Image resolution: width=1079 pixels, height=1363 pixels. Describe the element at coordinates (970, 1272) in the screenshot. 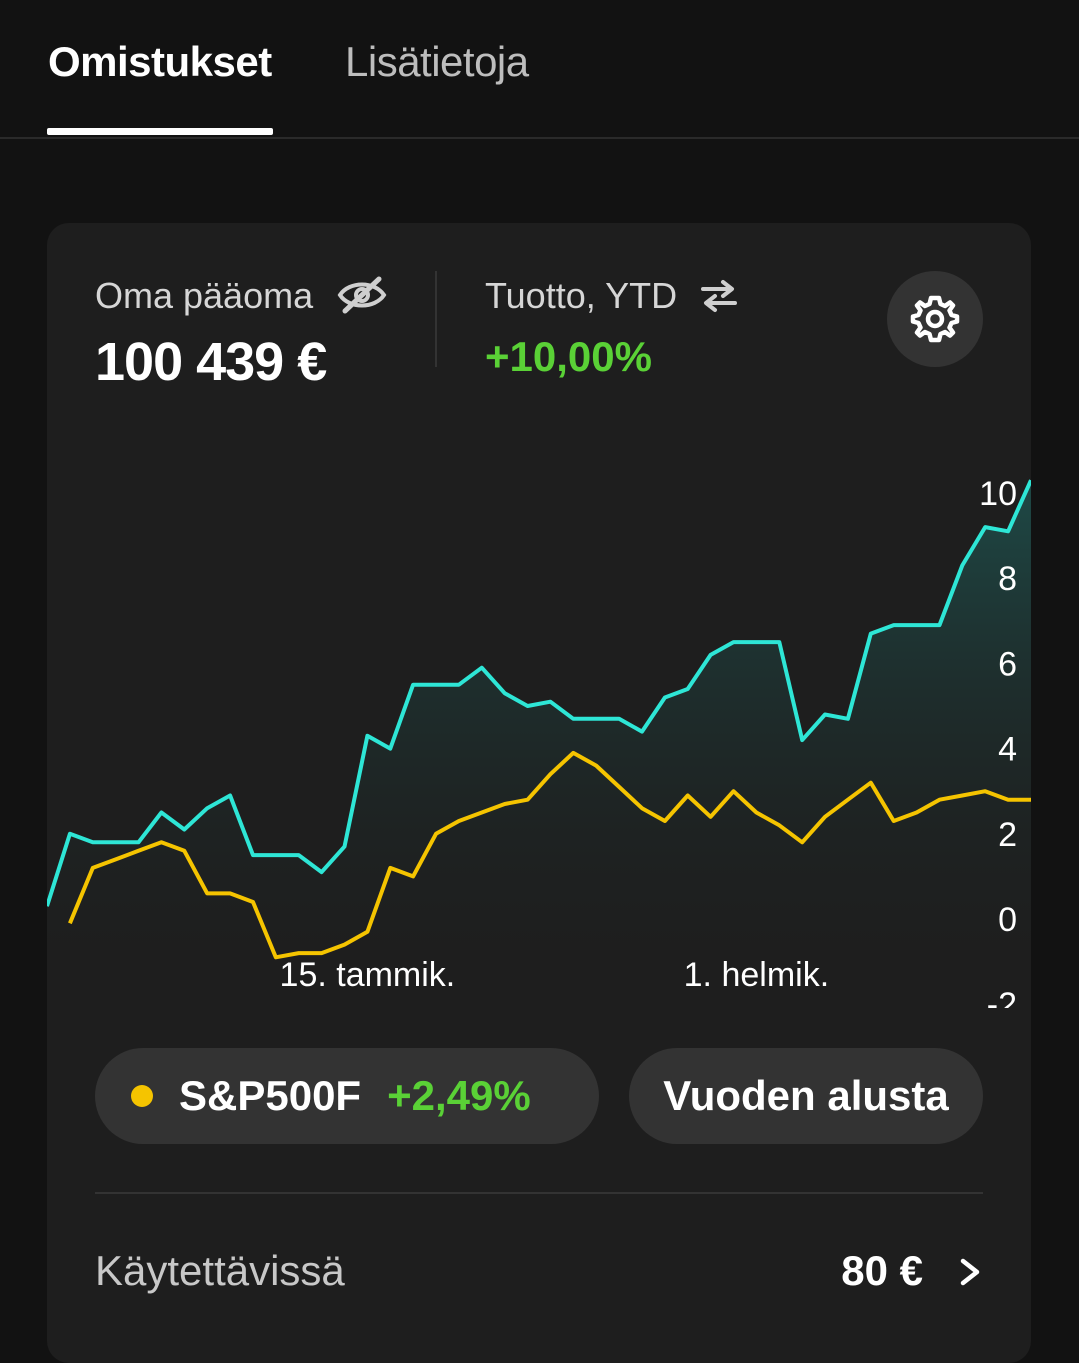

I see `chevron-right-icon` at that location.